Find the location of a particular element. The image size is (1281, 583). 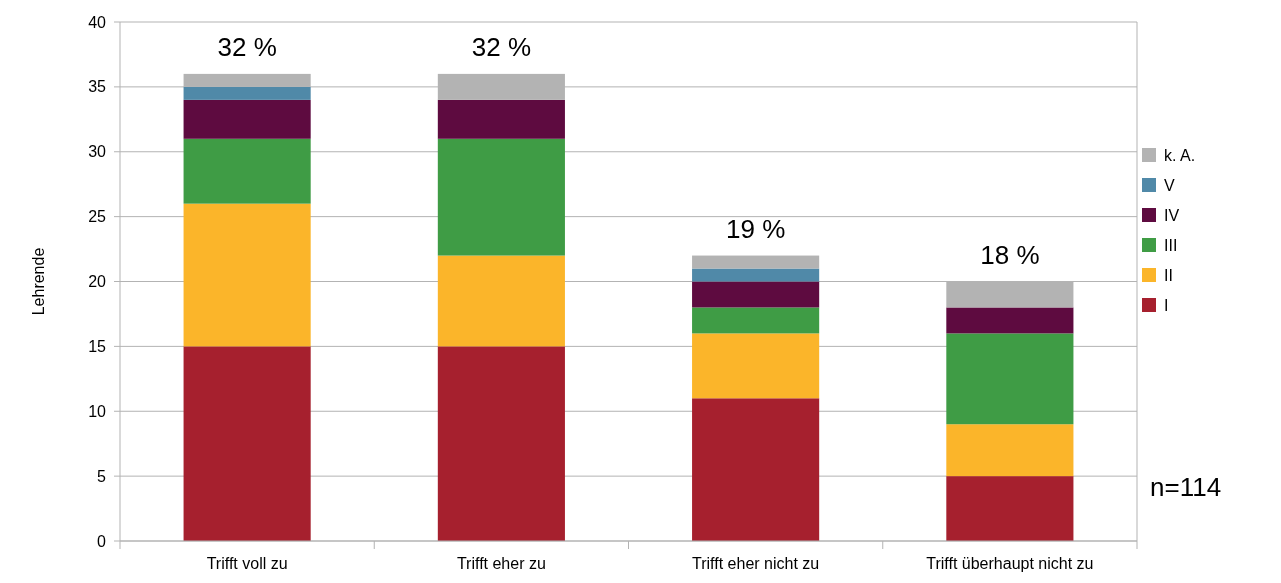

x-tick-label: Trifft eher nicht zu is located at coordinates (756, 563).